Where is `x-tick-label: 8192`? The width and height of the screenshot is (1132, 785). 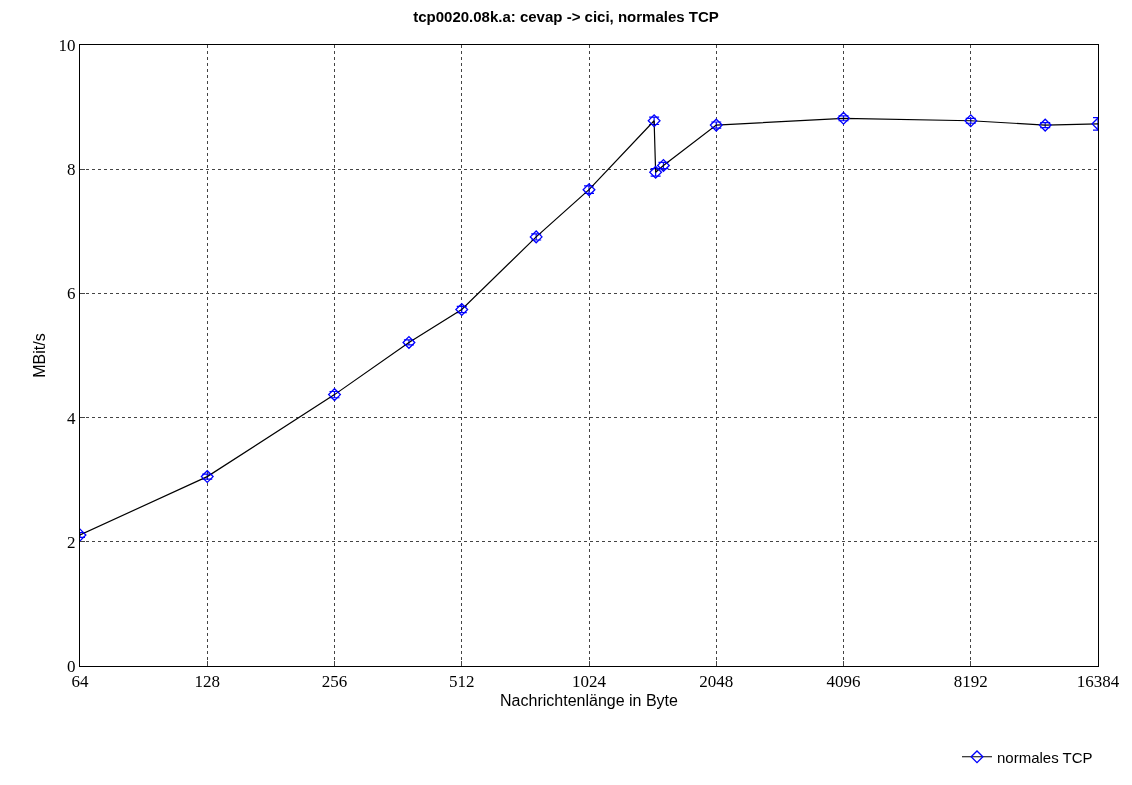
x-tick-label: 8192 is located at coordinates (970, 682).